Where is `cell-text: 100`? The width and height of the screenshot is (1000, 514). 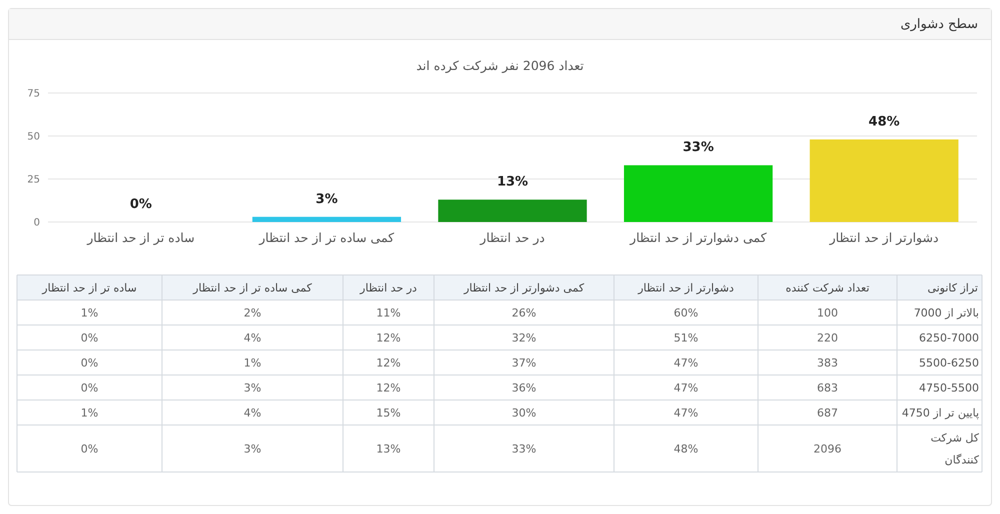
cell-text: 100 is located at coordinates (827, 313).